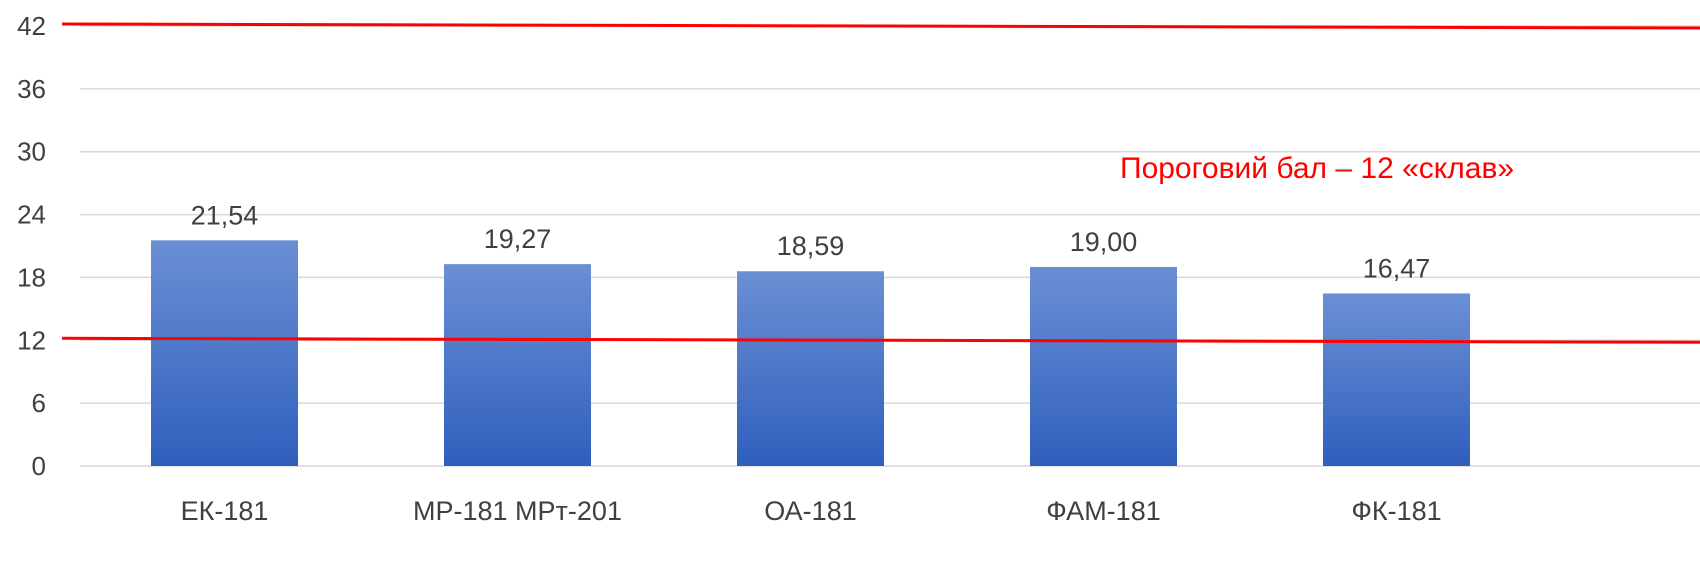 The width and height of the screenshot is (1700, 568). What do you see at coordinates (1317, 168) in the screenshot?
I see `threshold-annotation: Пороговий бал – 12 «склав»` at bounding box center [1317, 168].